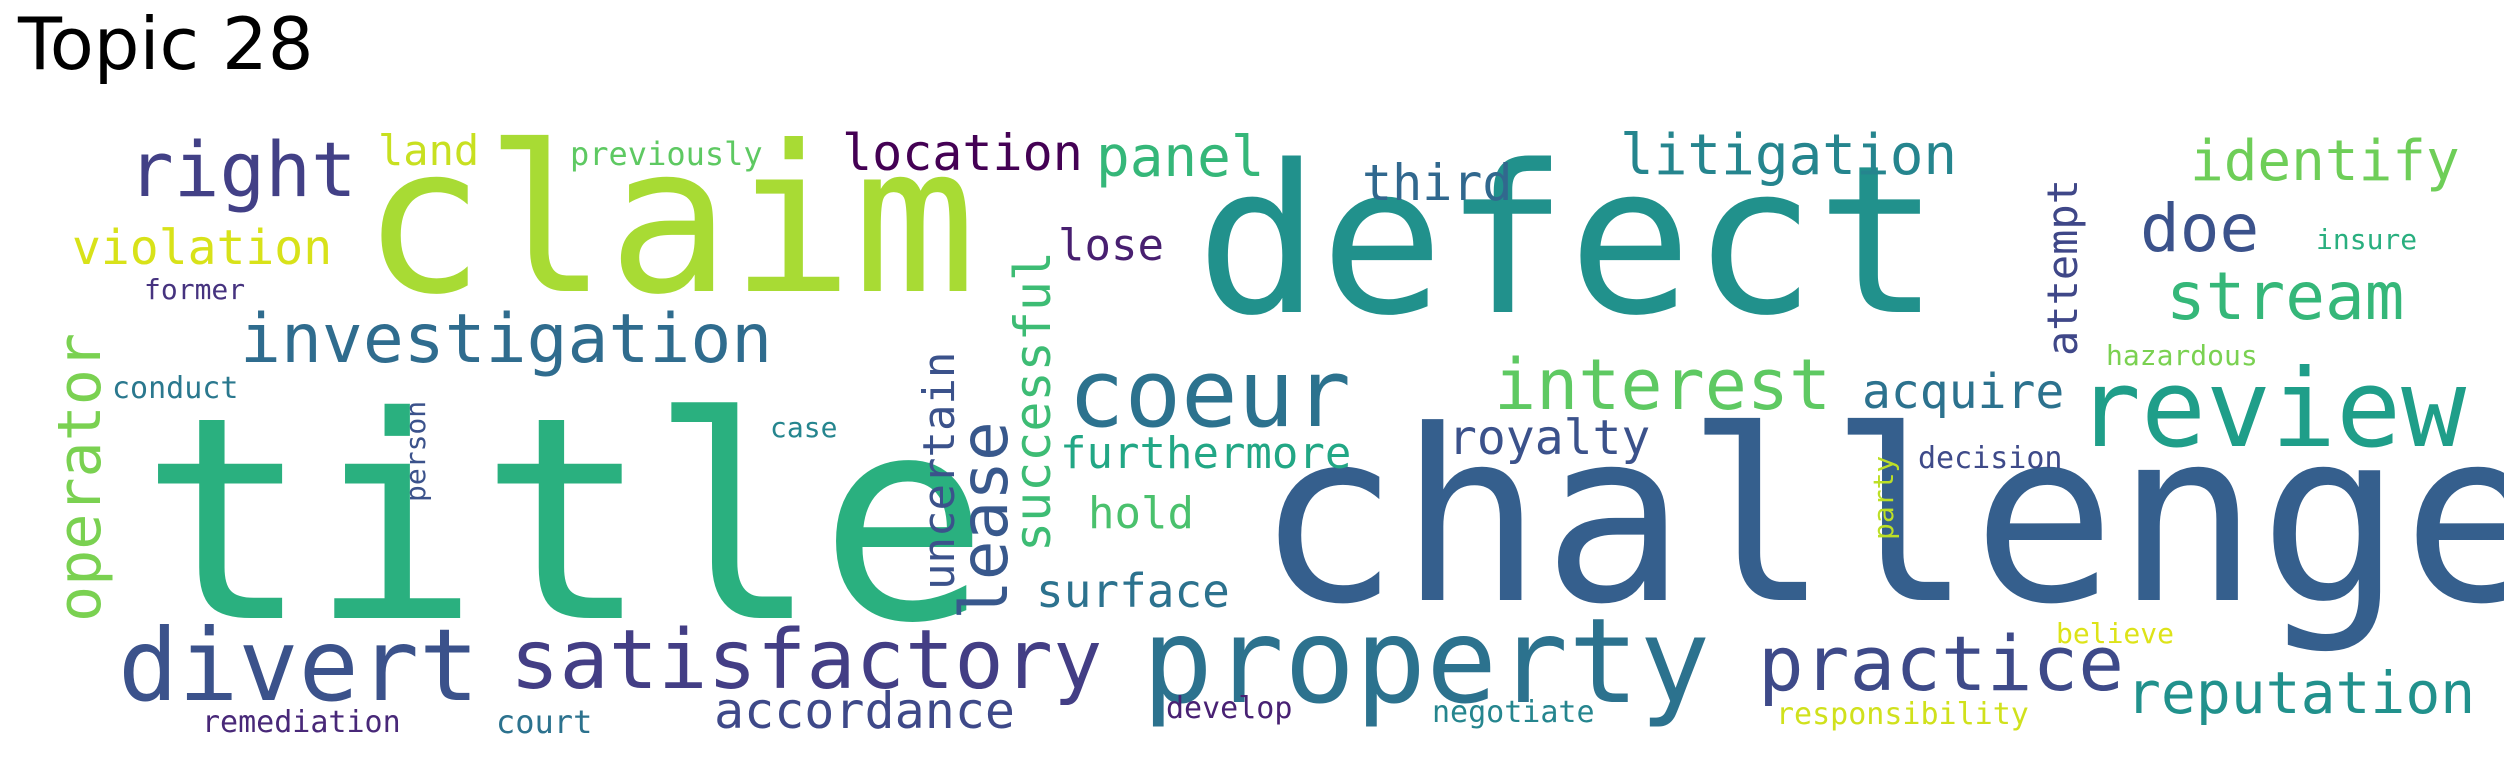 Image resolution: width=2504 pixels, height=764 pixels. Describe the element at coordinates (299, 665) in the screenshot. I see `word-divert: divert` at that location.